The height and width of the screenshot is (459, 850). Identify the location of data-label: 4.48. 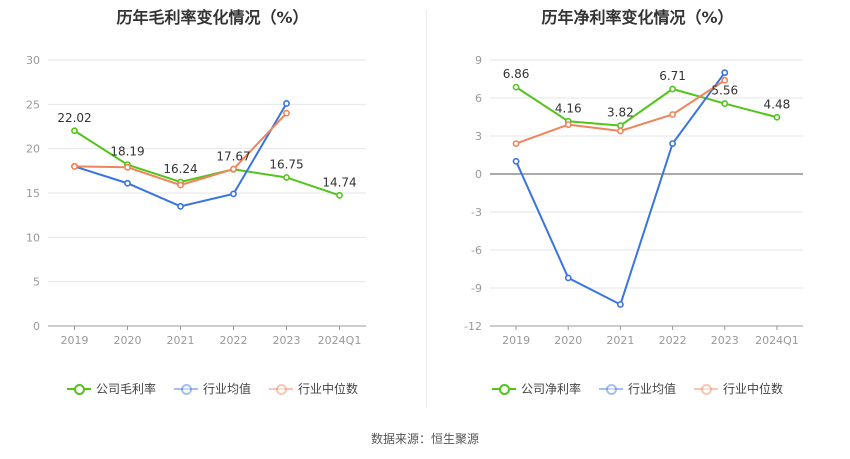
(777, 104).